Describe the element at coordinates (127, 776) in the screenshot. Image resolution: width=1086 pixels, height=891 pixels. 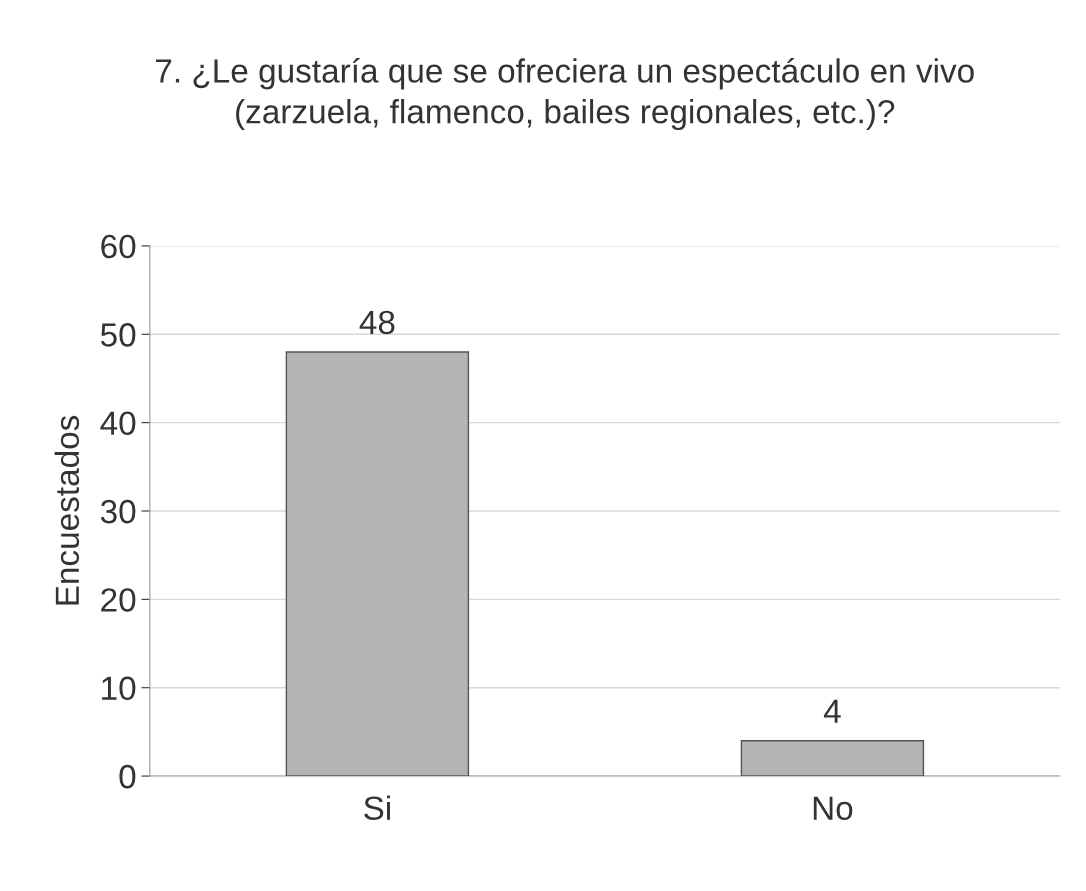
I see `y-tick-label: 0` at that location.